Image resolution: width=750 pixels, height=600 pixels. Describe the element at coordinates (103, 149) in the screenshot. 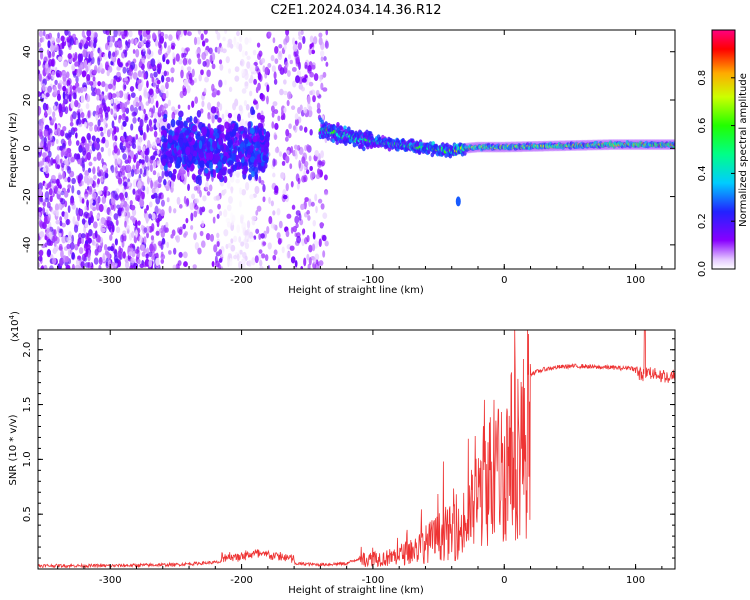

I see `speckle-region` at that location.